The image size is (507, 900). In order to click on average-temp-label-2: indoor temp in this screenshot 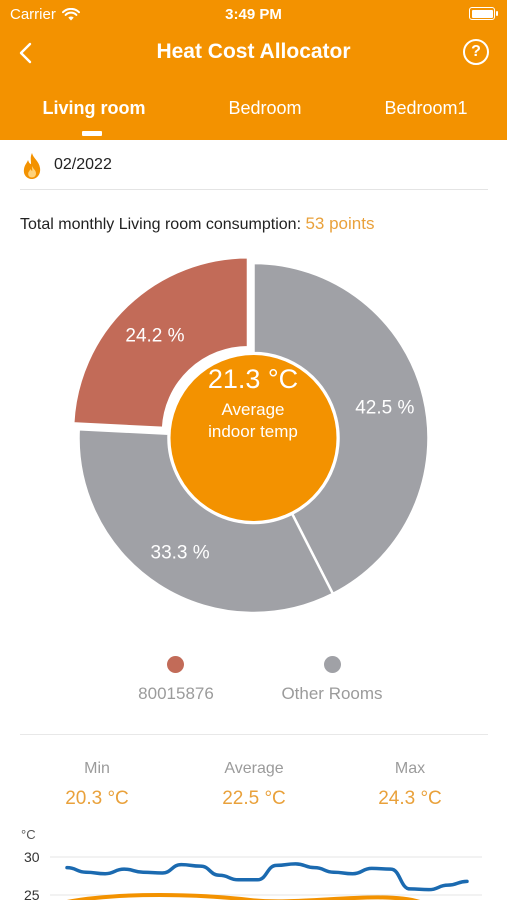, I will do `click(253, 431)`.